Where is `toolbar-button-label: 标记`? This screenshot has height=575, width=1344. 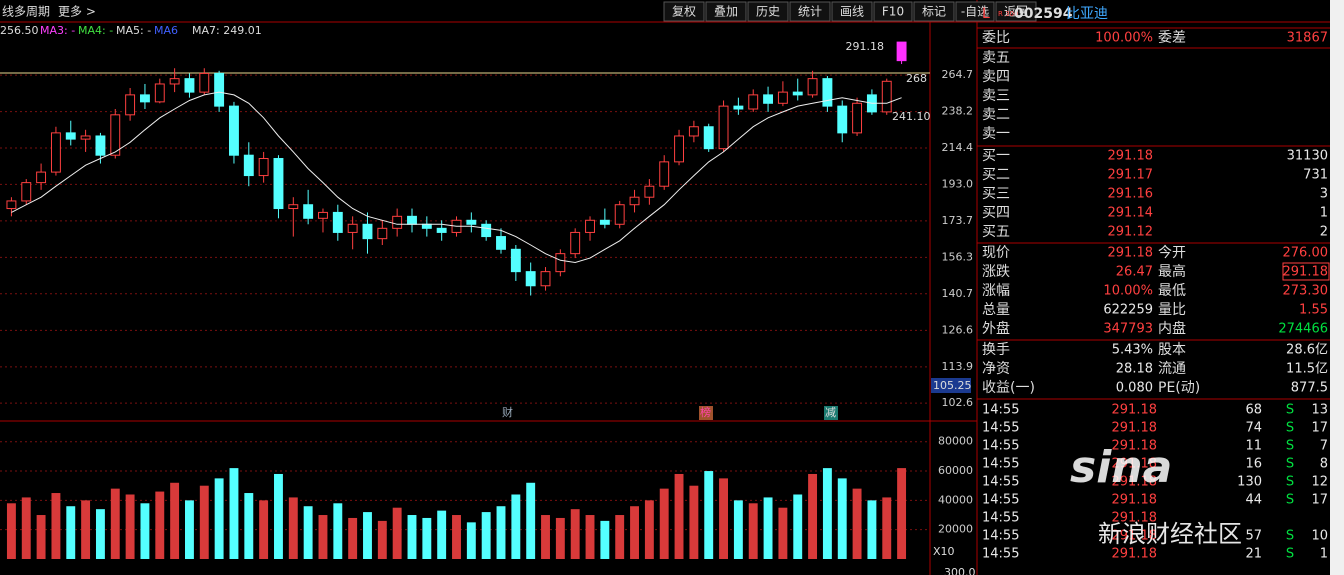 toolbar-button-label: 标记 is located at coordinates (934, 12).